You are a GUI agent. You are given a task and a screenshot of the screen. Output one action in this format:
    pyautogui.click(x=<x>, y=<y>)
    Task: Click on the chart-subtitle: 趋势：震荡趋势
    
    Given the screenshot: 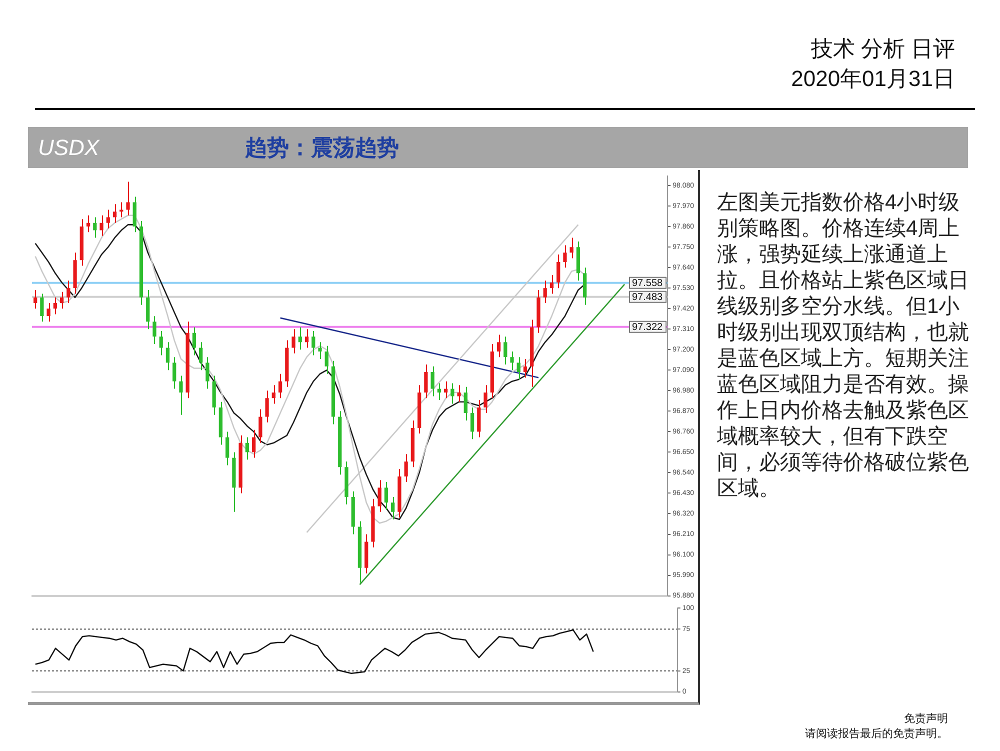 What is the action you would take?
    pyautogui.click(x=322, y=148)
    